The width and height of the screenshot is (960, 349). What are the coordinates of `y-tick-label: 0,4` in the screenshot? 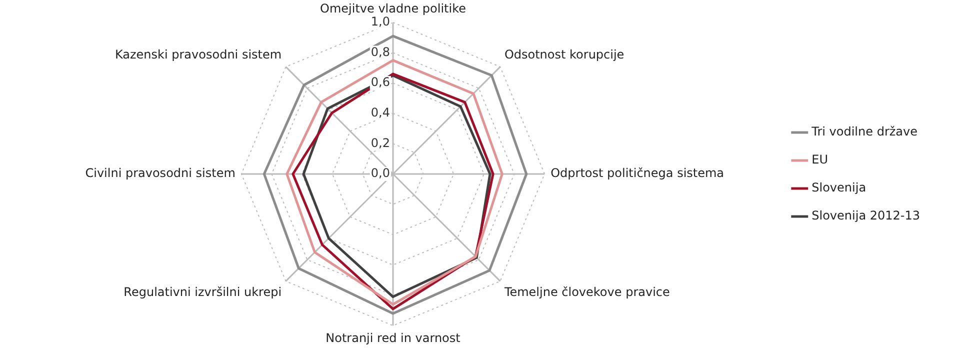 It's located at (380, 112).